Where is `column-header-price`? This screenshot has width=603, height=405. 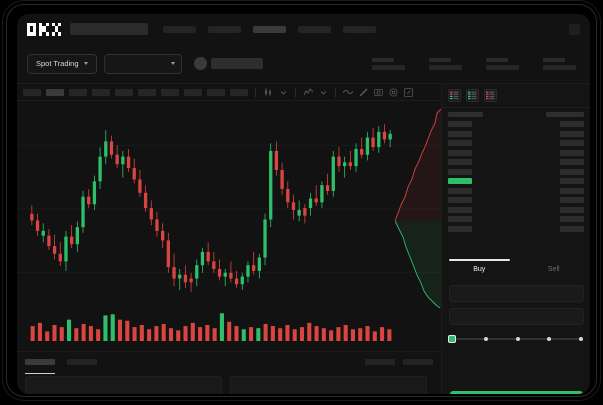
column-header-price is located at coordinates (465, 114).